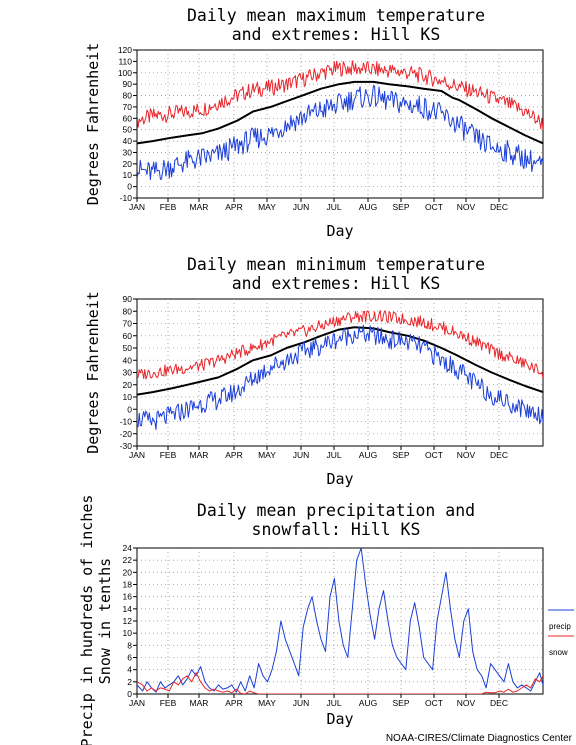 This screenshot has width=576, height=745. Describe the element at coordinates (336, 15) in the screenshot. I see `chart-title-line: Daily mean maximum temperature` at that location.